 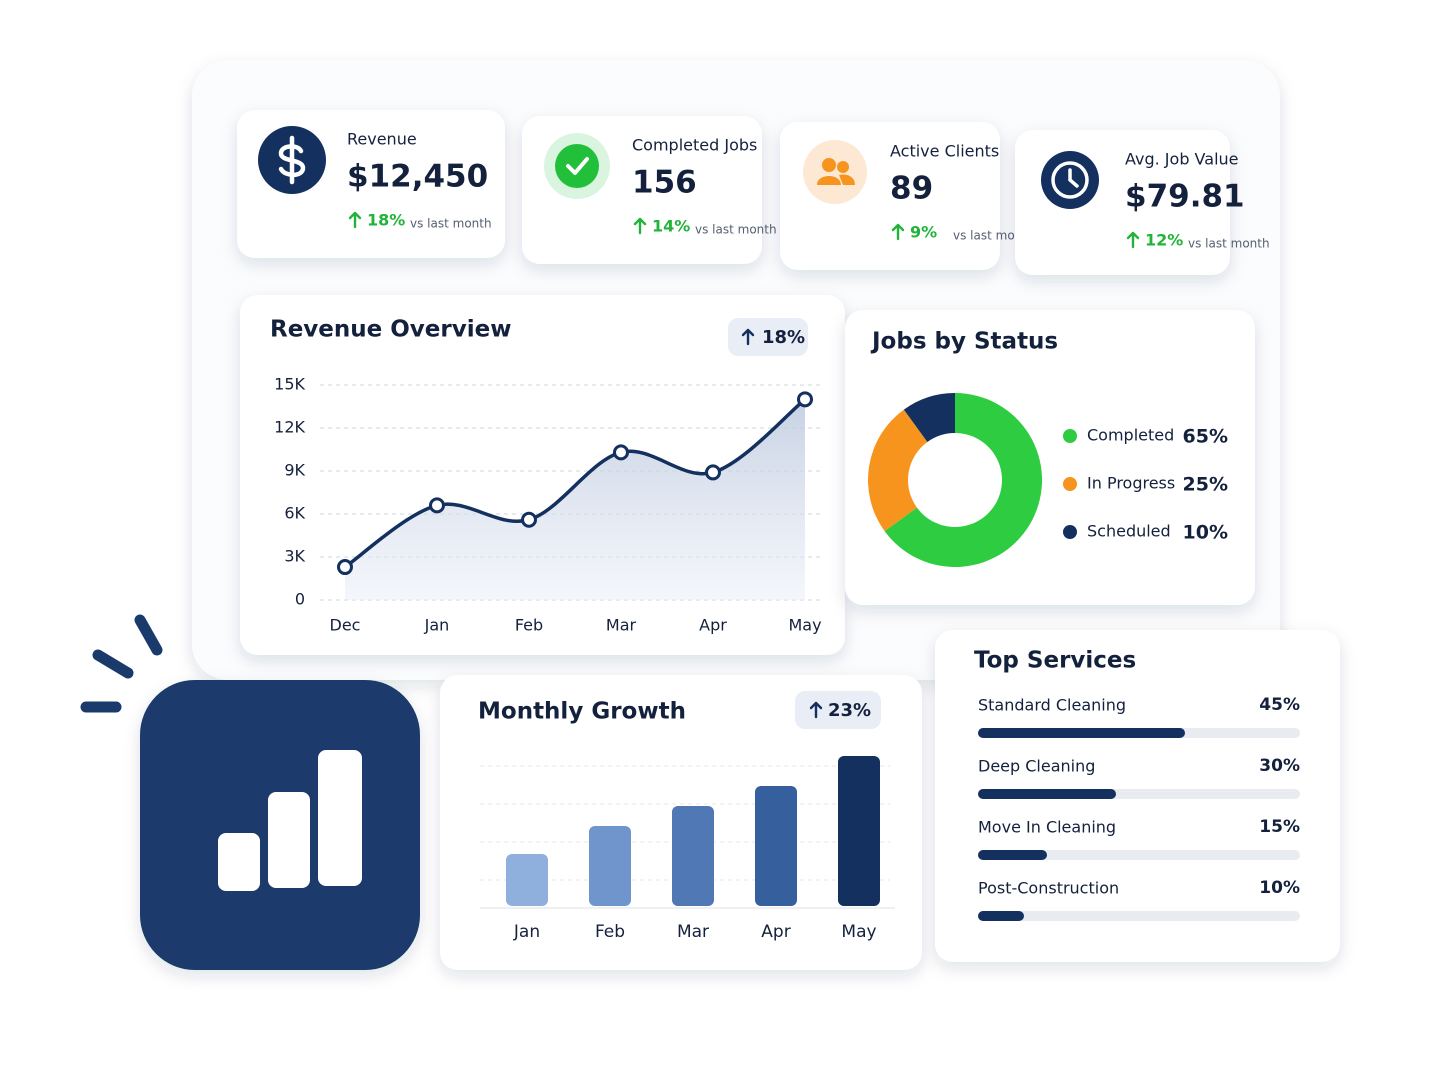 What do you see at coordinates (923, 232) in the screenshot?
I see `kpi-change: 9%` at bounding box center [923, 232].